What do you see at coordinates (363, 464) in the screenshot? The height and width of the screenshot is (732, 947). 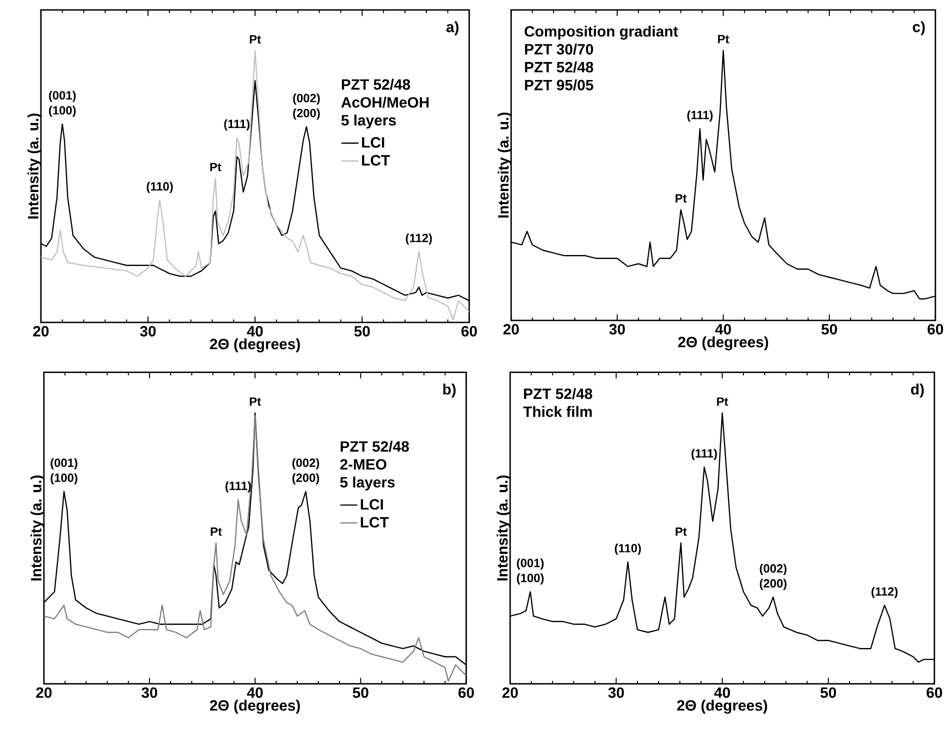 I see `annotation: 2-MEO` at bounding box center [363, 464].